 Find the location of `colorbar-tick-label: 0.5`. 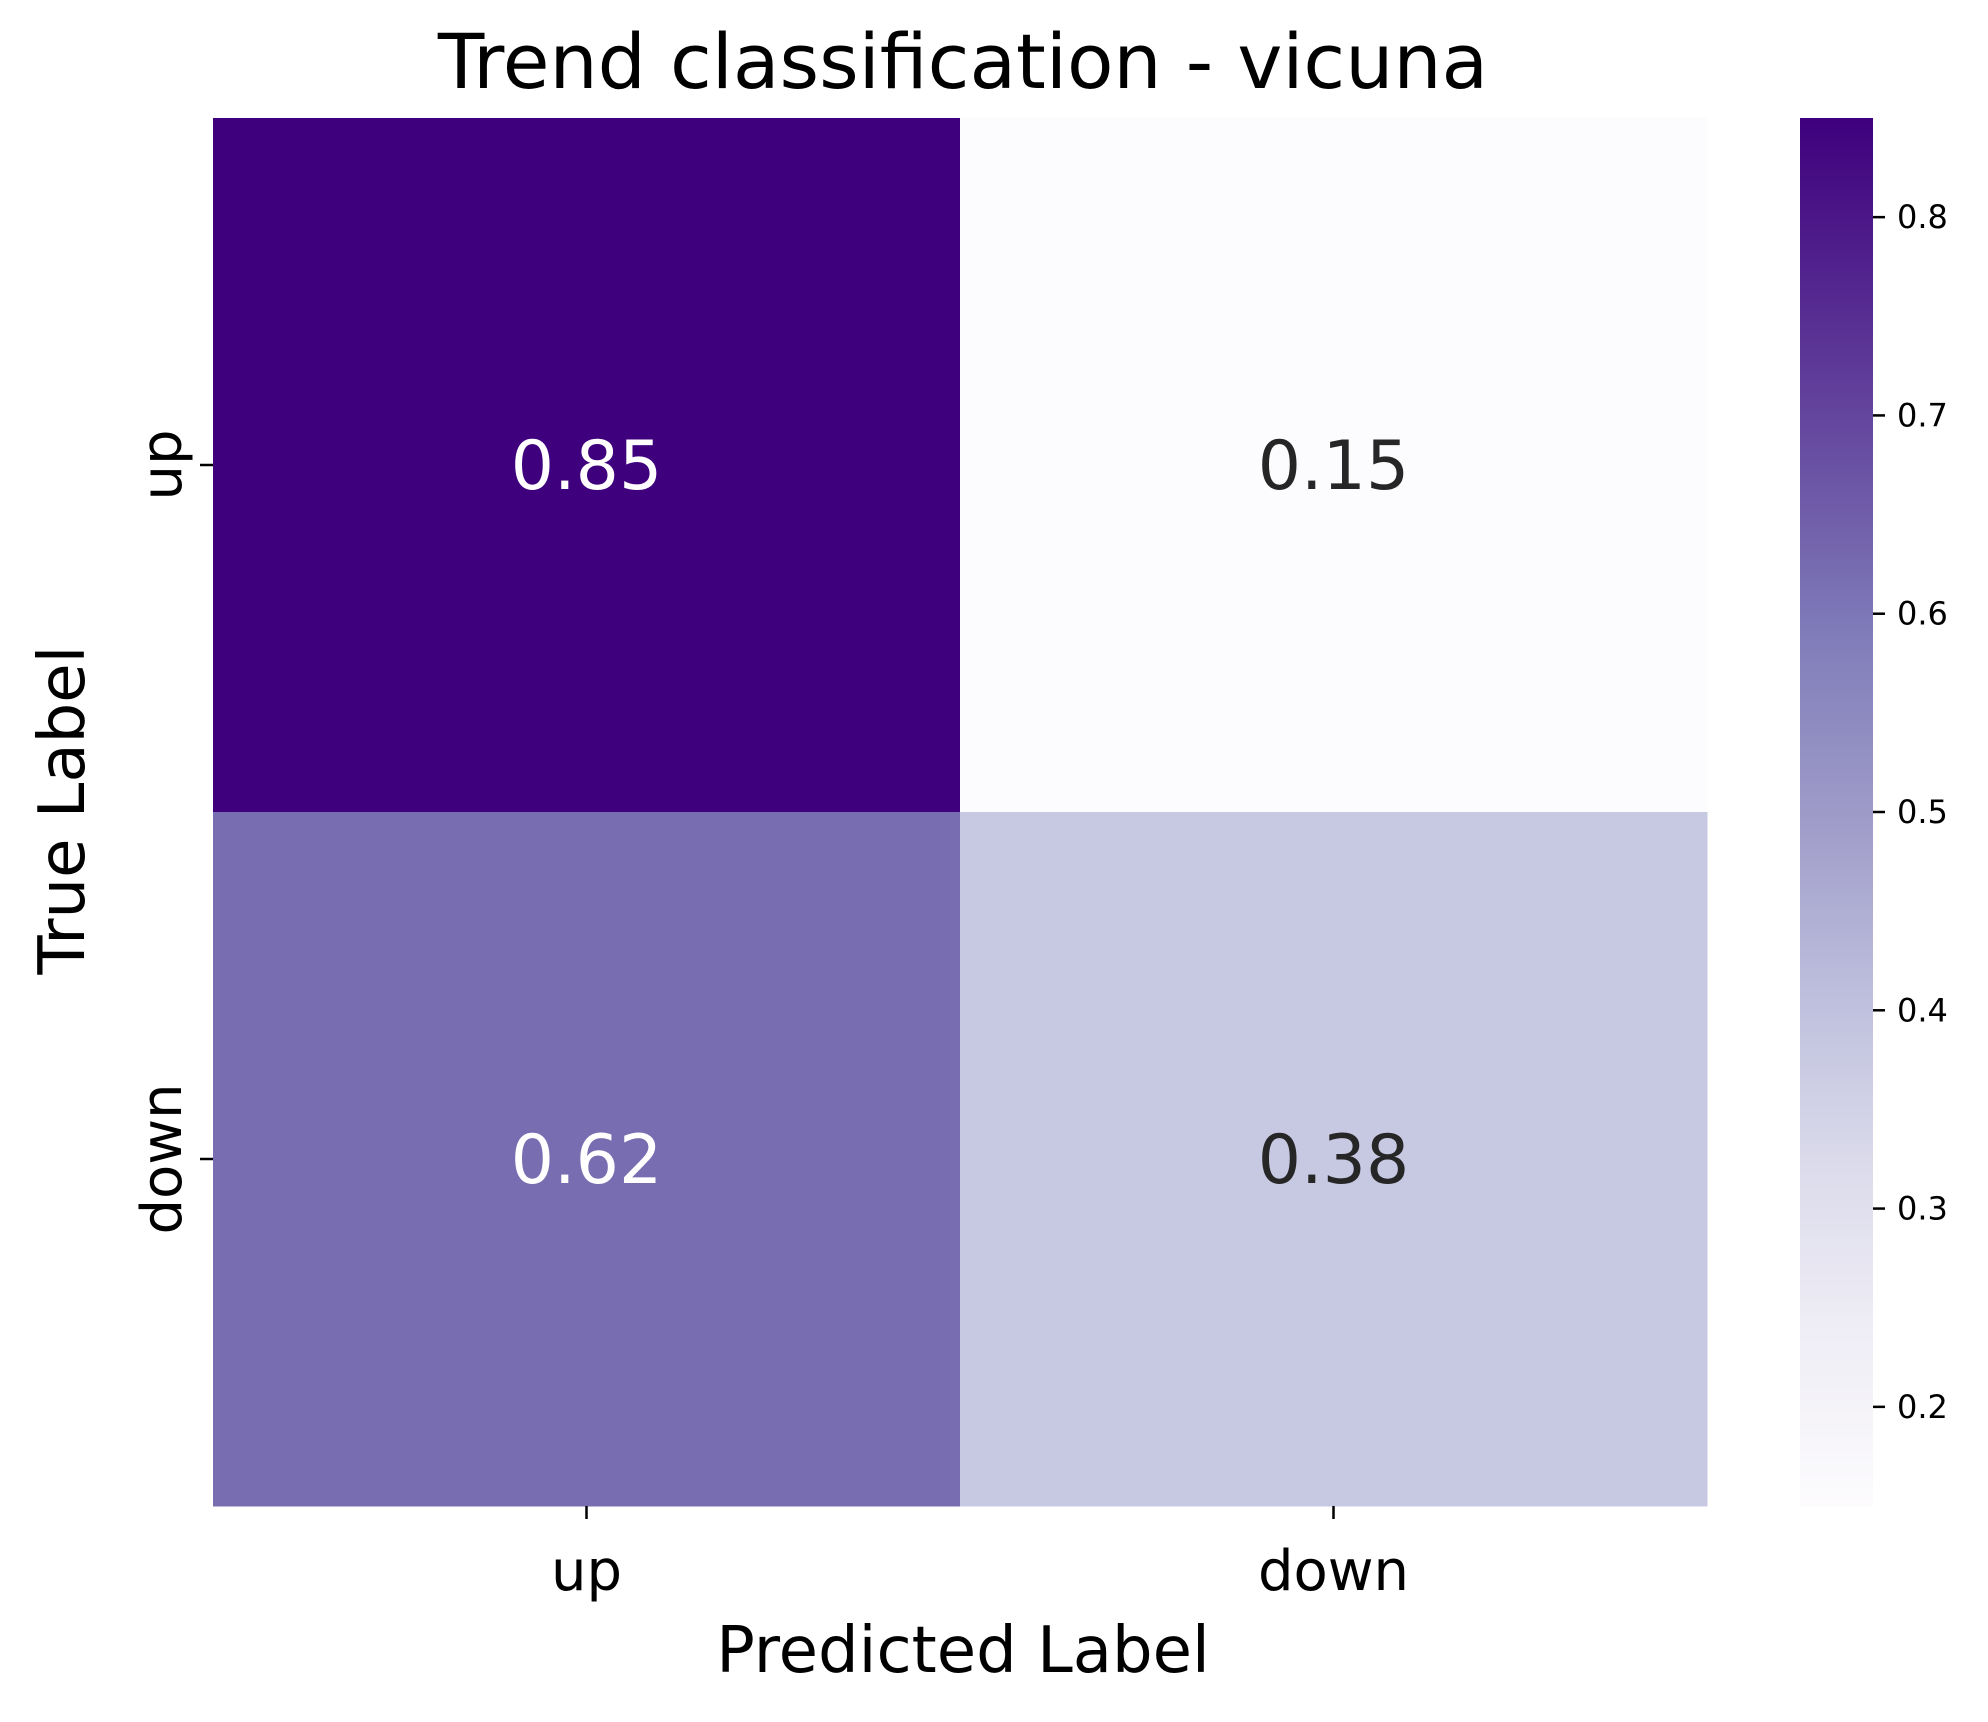

colorbar-tick-label: 0.5 is located at coordinates (1922, 812).